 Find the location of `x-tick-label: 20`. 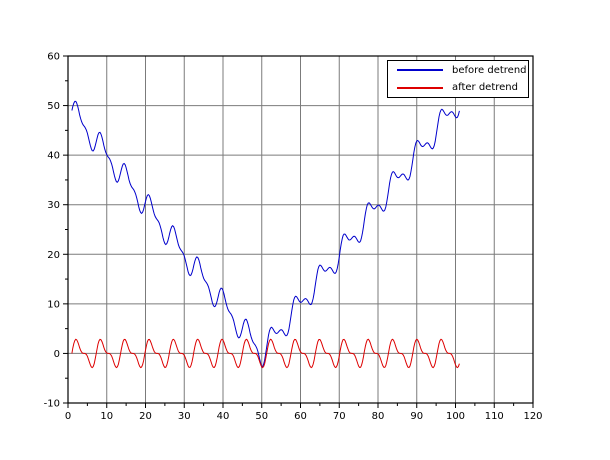

x-tick-label: 20 is located at coordinates (145, 416).